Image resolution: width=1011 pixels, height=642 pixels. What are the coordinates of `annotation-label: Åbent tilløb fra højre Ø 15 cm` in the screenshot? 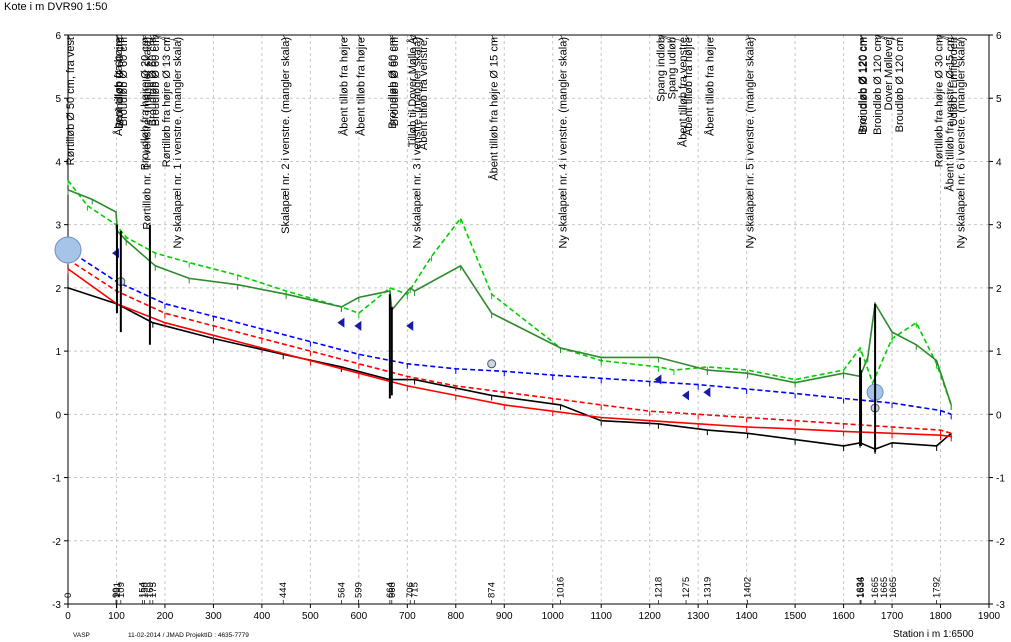 It's located at (494, 109).